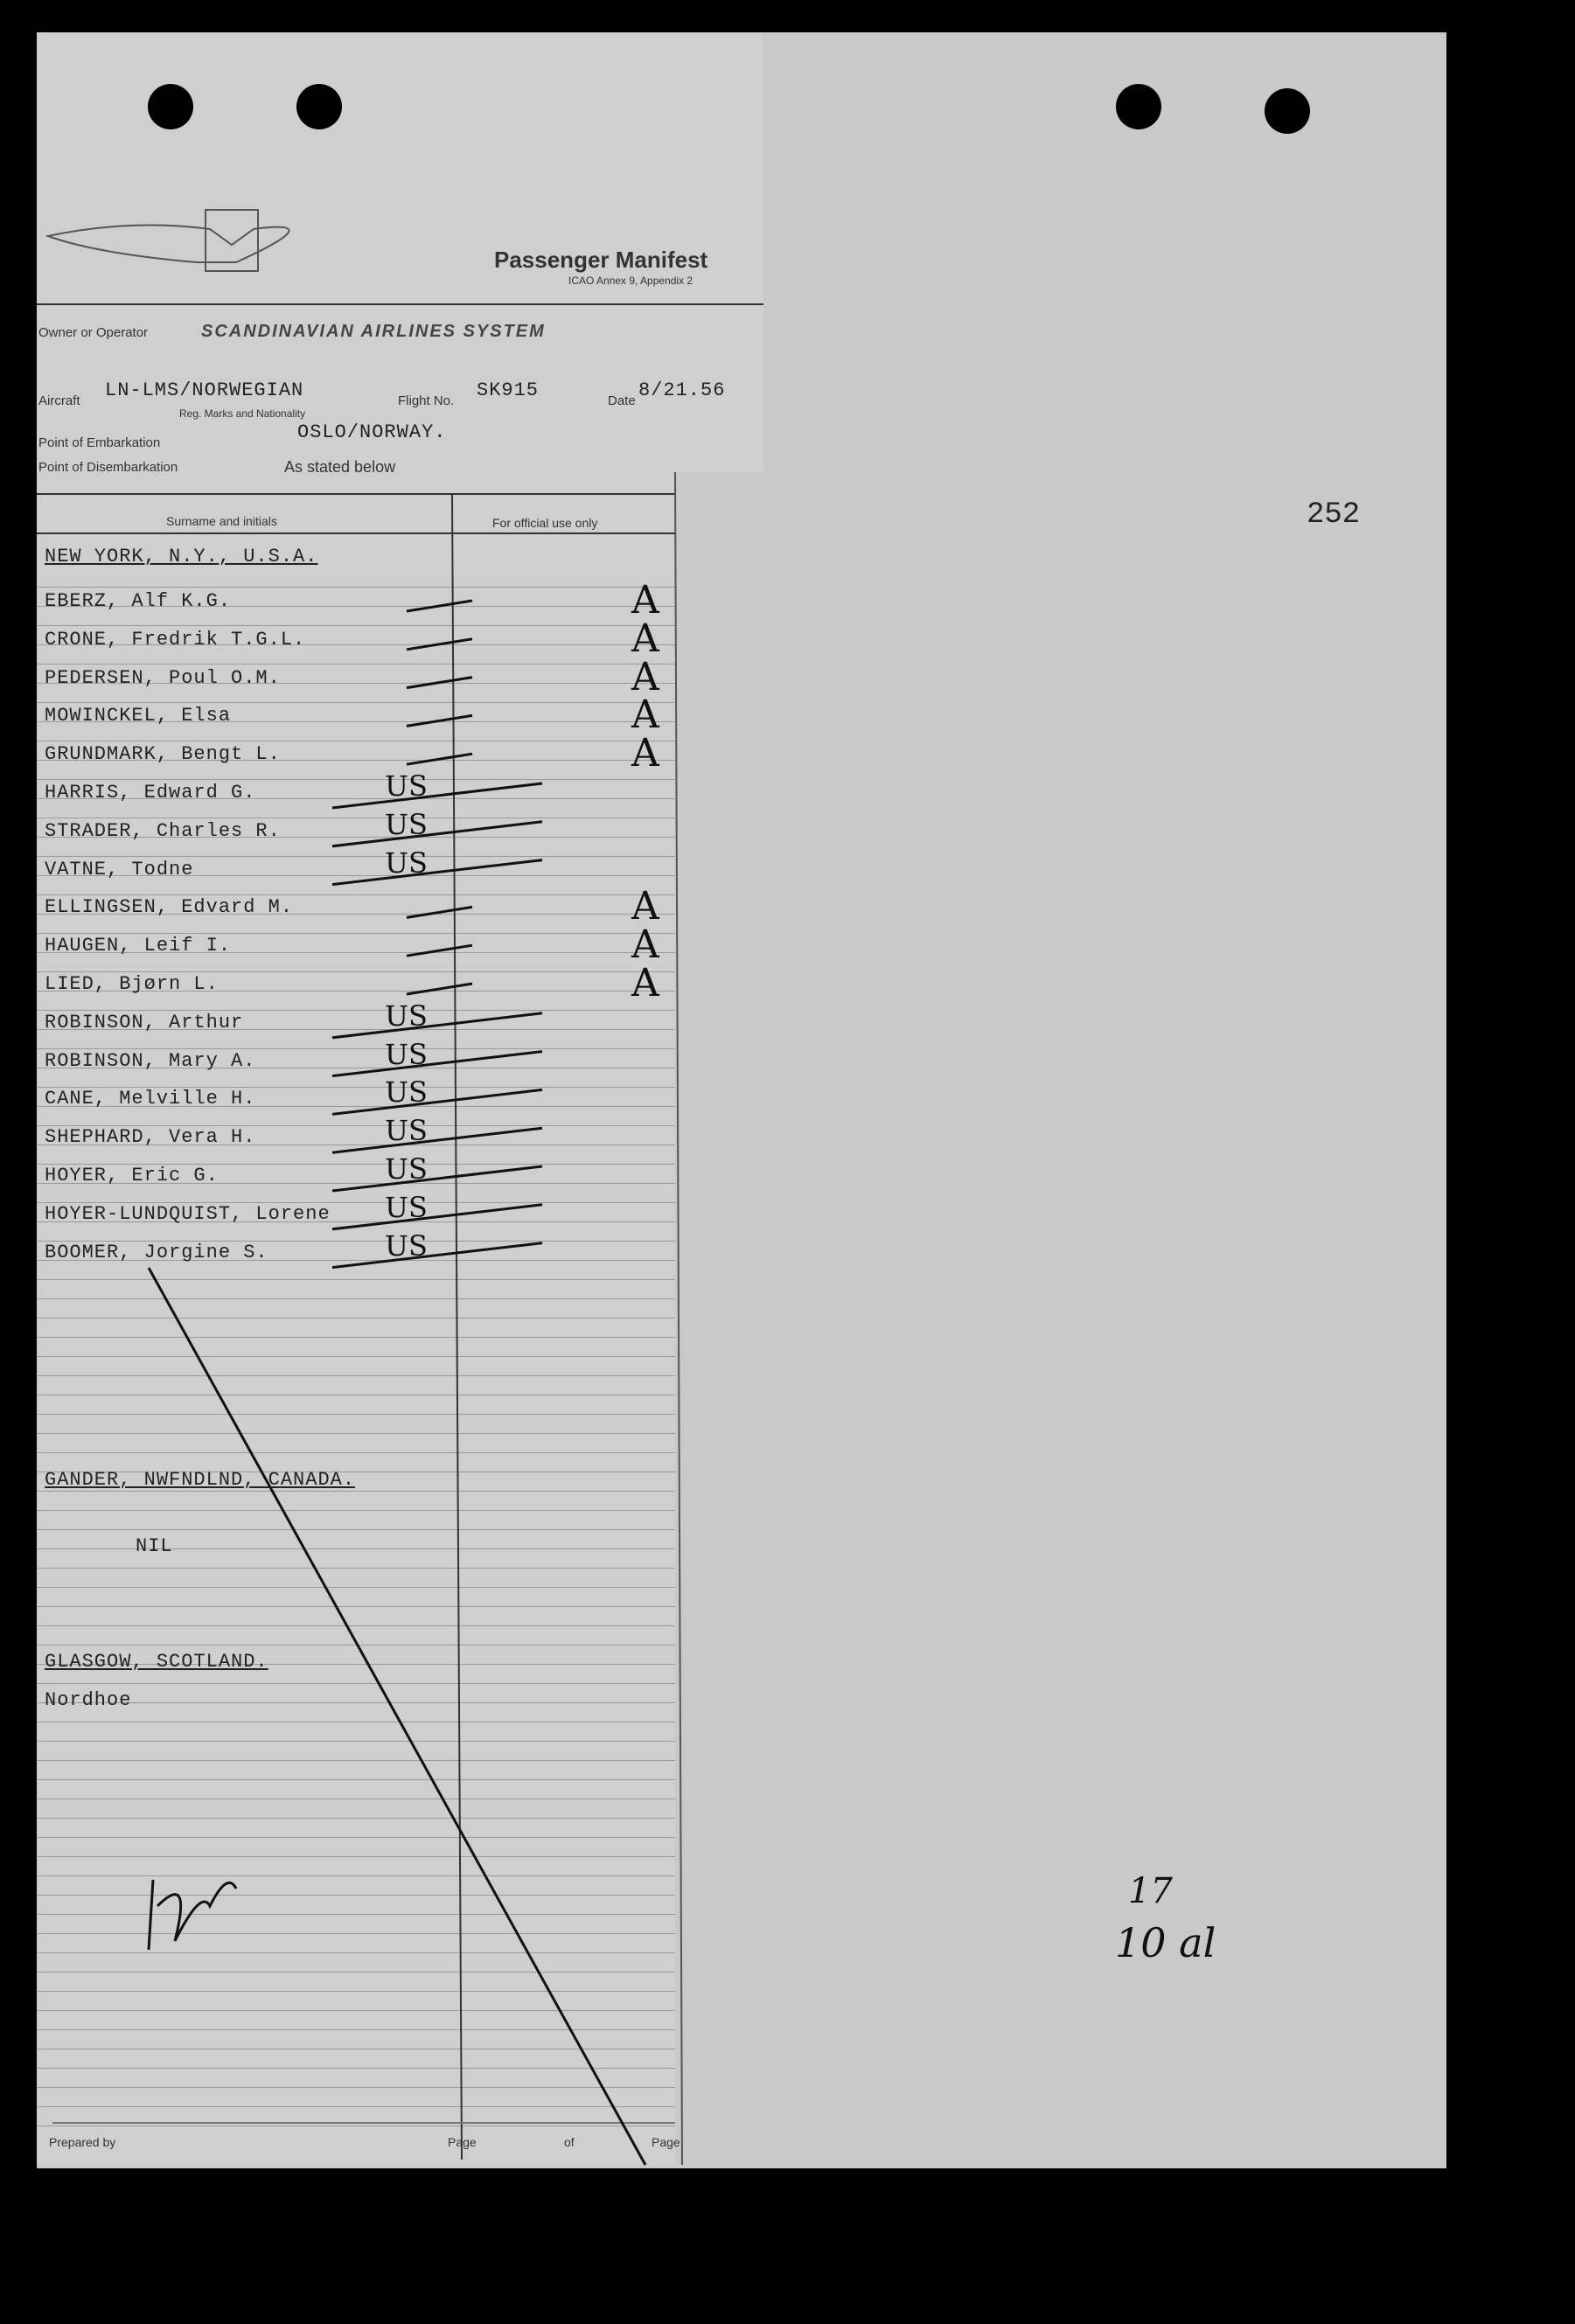 The image size is (1575, 2324). What do you see at coordinates (437, 934) in the screenshot?
I see `check-strokes` at bounding box center [437, 934].